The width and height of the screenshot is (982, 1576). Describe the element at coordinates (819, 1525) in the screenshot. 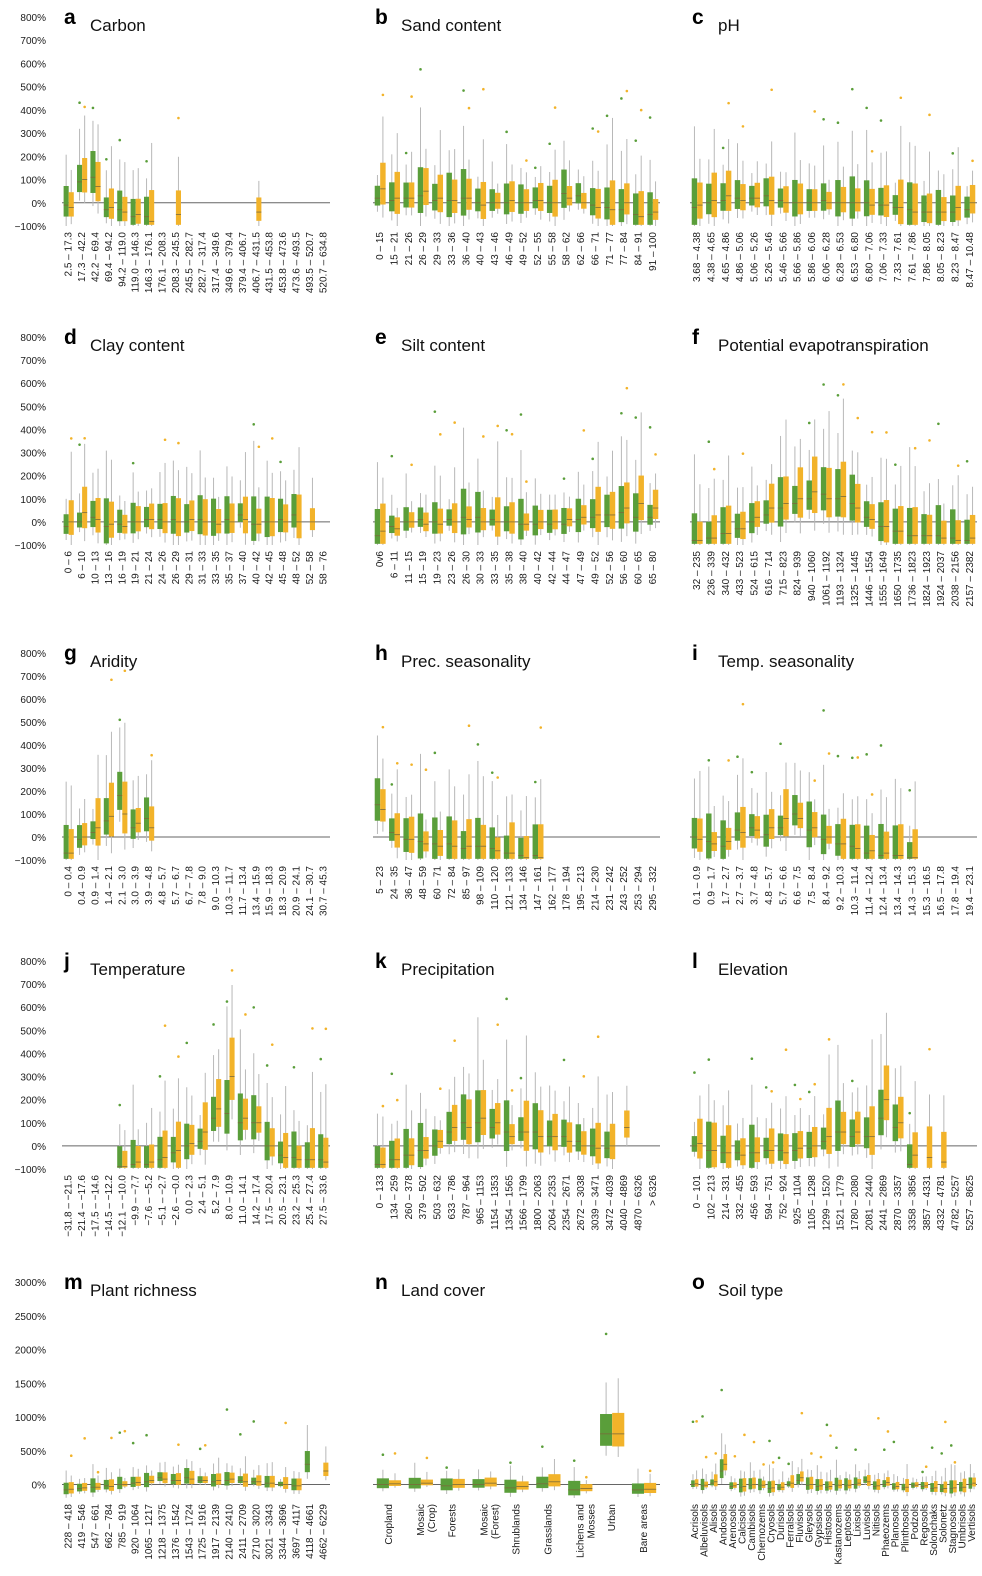

I see `x-tick-label: Gypsisols` at that location.